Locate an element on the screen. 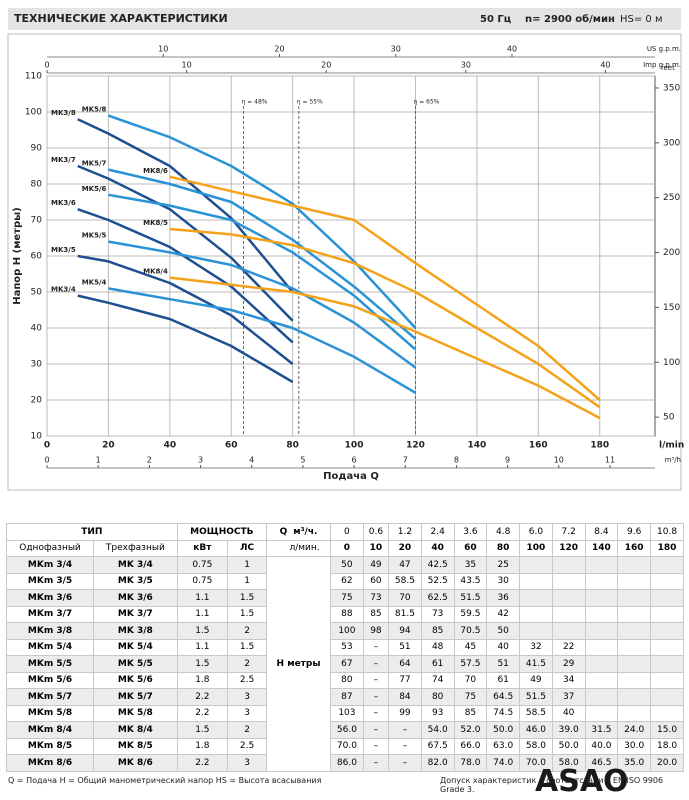  header-cell: 40 is located at coordinates (437, 548).